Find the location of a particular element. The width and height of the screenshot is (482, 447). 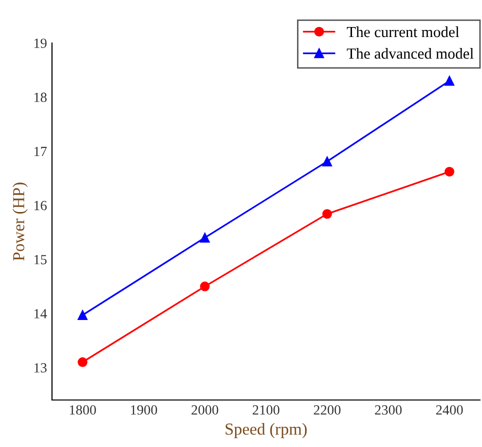

legend-label: The current model is located at coordinates (403, 32).